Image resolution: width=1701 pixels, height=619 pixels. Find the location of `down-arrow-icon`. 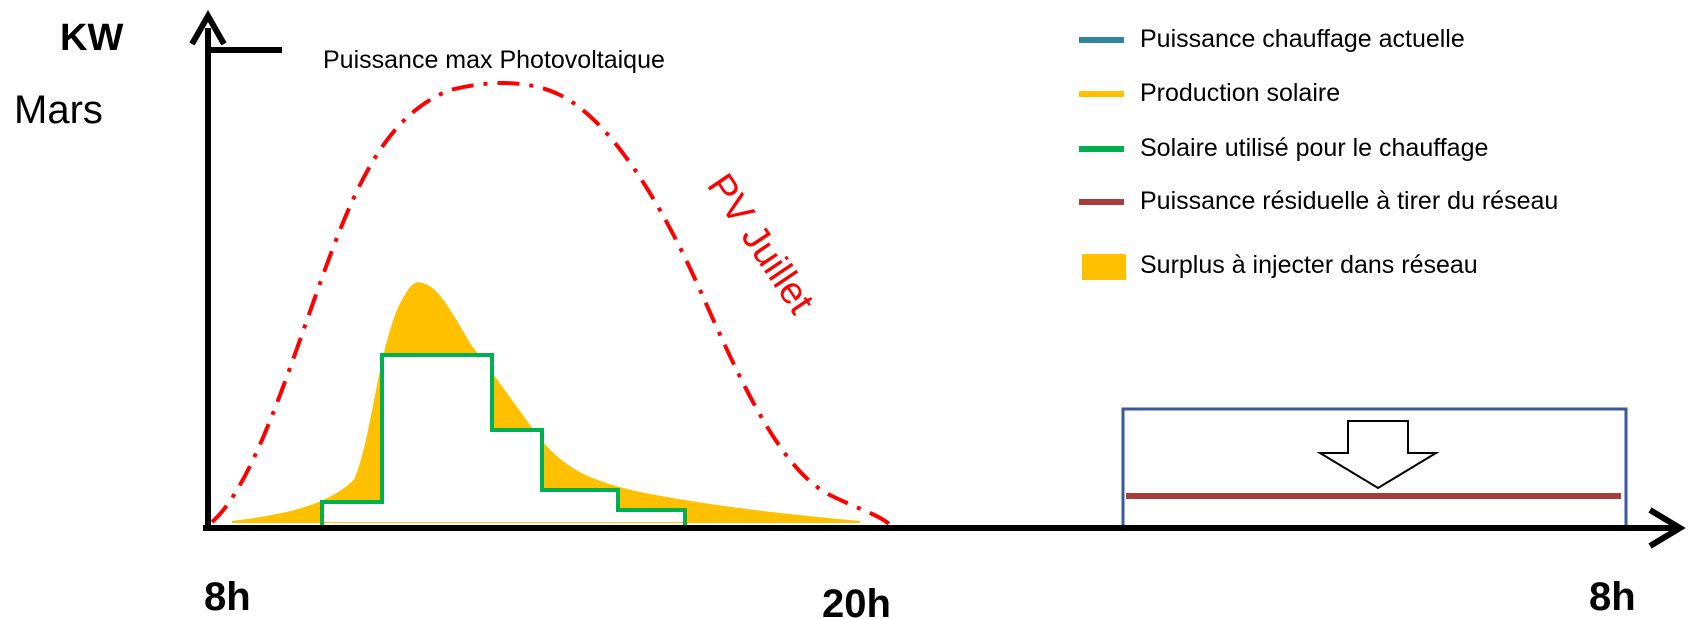

down-arrow-icon is located at coordinates (1378, 455).